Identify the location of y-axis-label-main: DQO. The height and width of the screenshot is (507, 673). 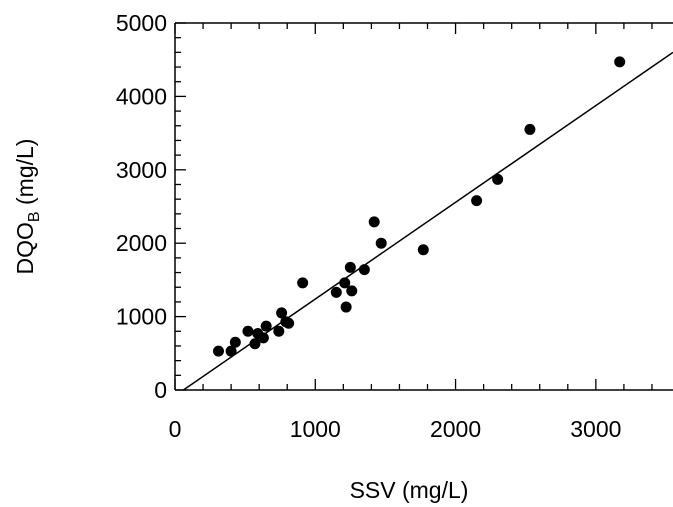
(25, 248).